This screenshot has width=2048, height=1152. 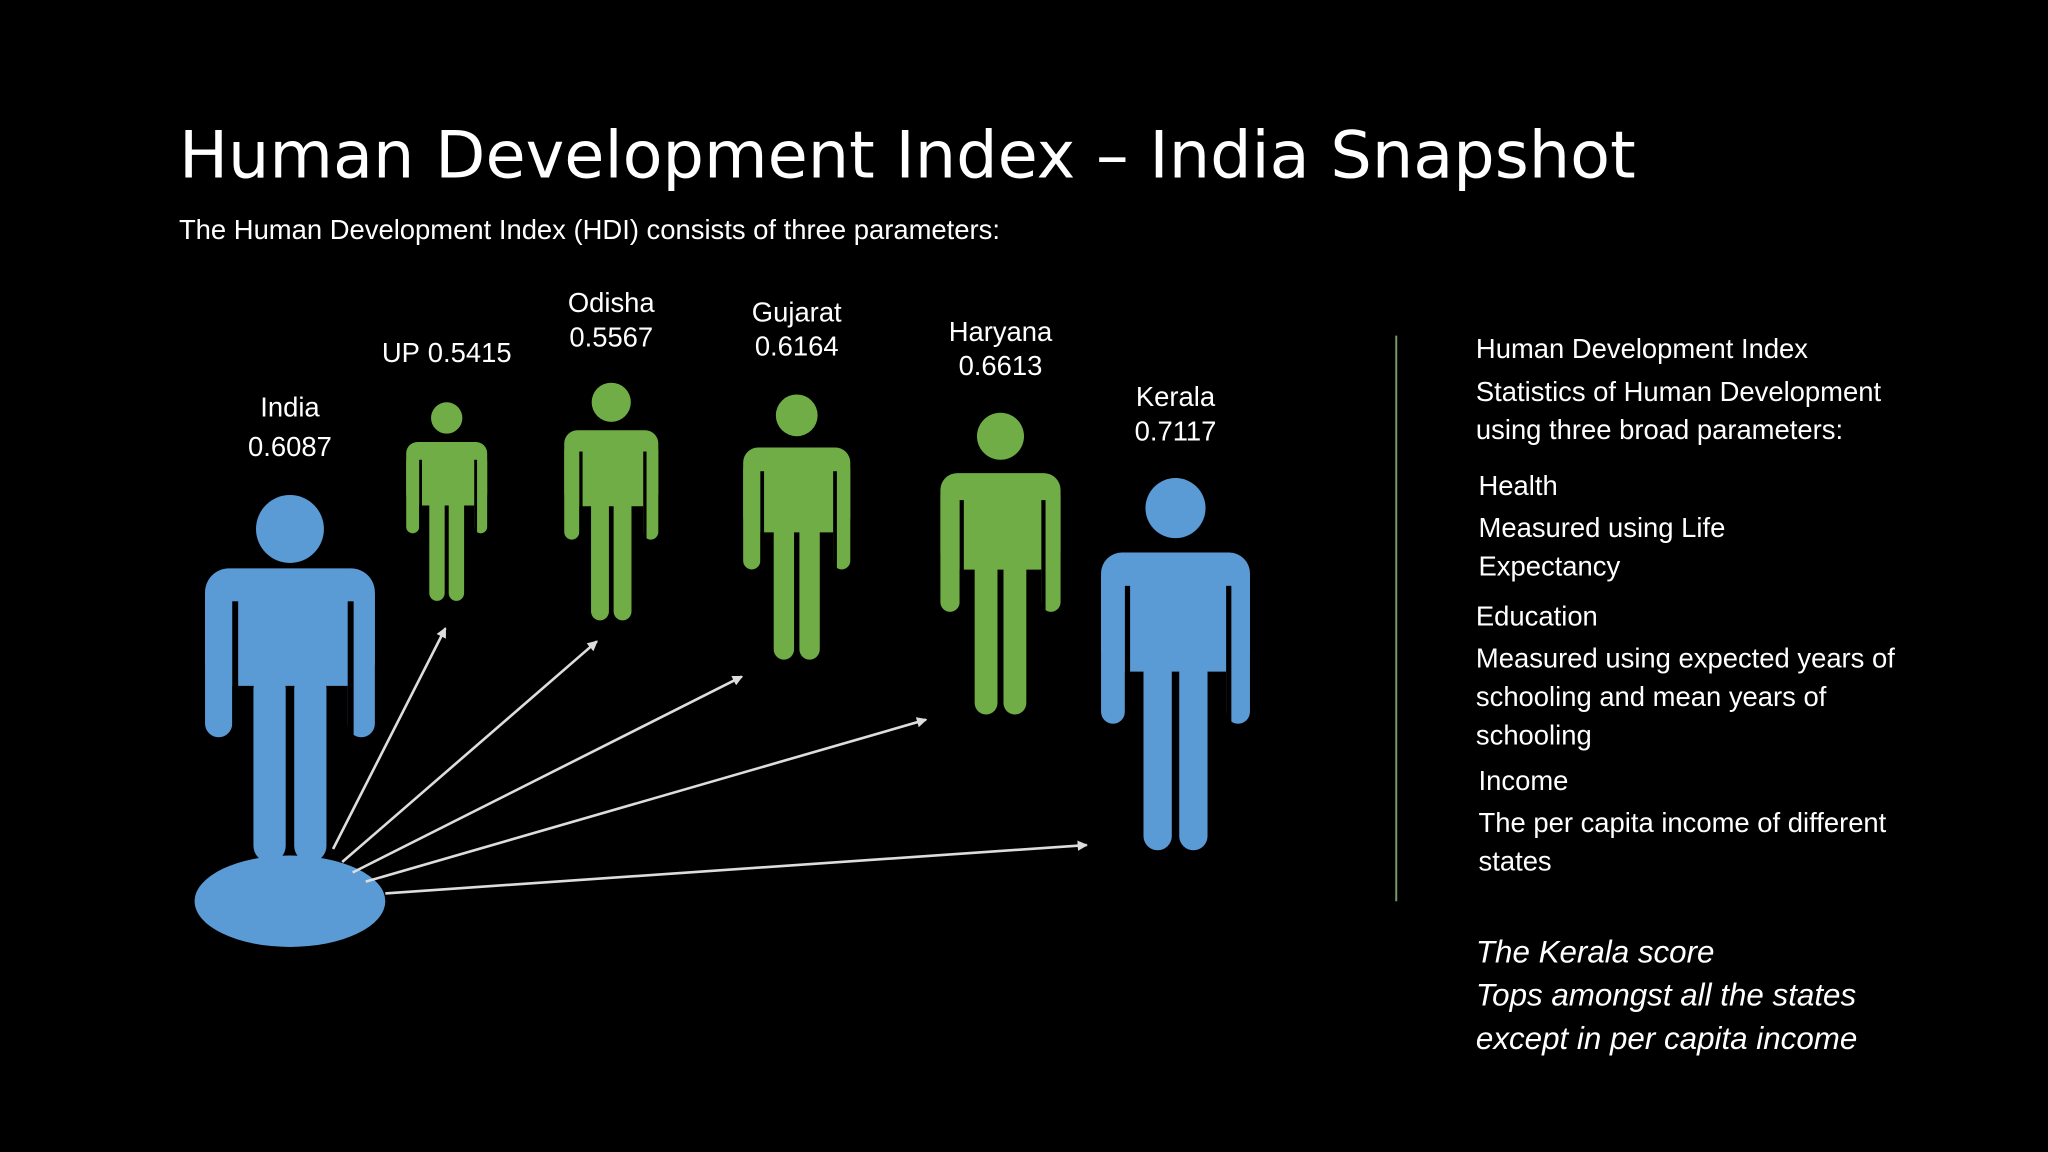 I want to click on parameter-text: schooling and mean years of, so click(x=1651, y=696).